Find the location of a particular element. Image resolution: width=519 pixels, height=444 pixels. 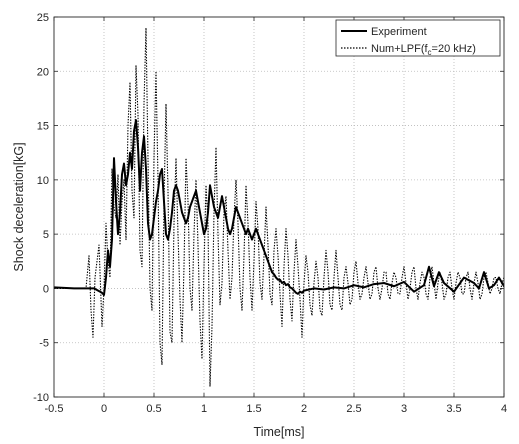

legend: Experiment Num+LPF(fc=20 kHz) is located at coordinates (418, 38).